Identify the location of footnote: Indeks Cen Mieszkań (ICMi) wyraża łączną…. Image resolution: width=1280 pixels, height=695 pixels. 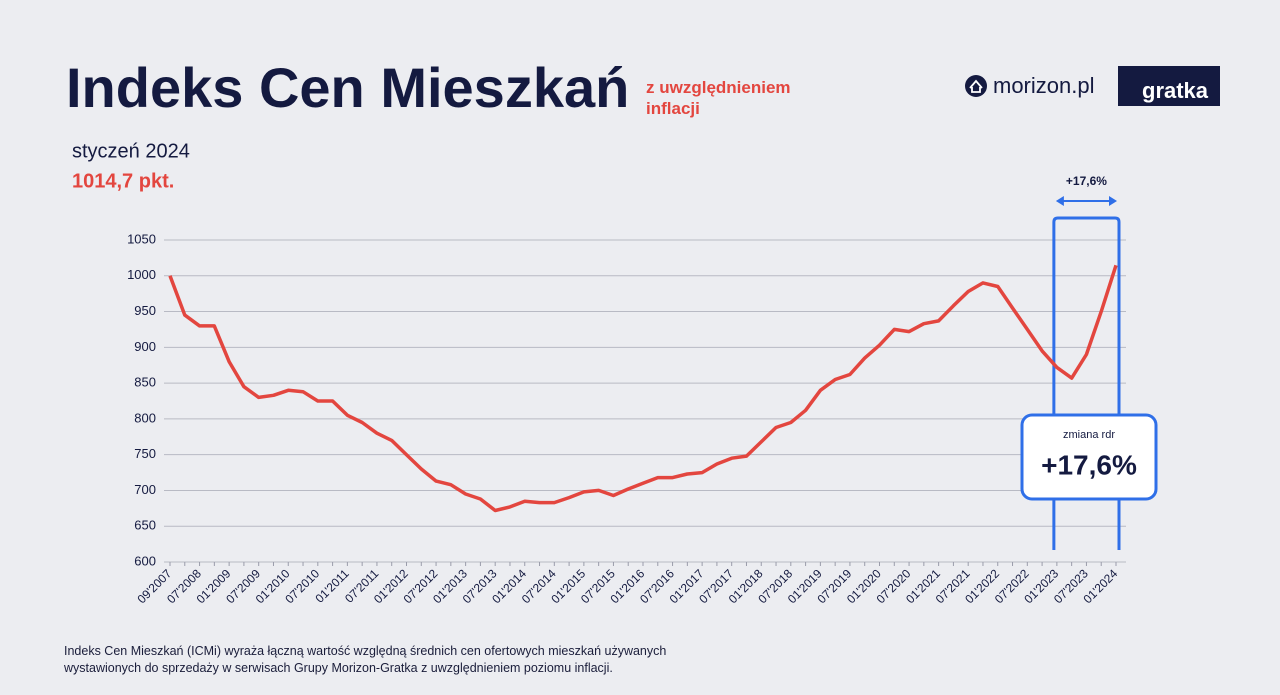
(365, 659).